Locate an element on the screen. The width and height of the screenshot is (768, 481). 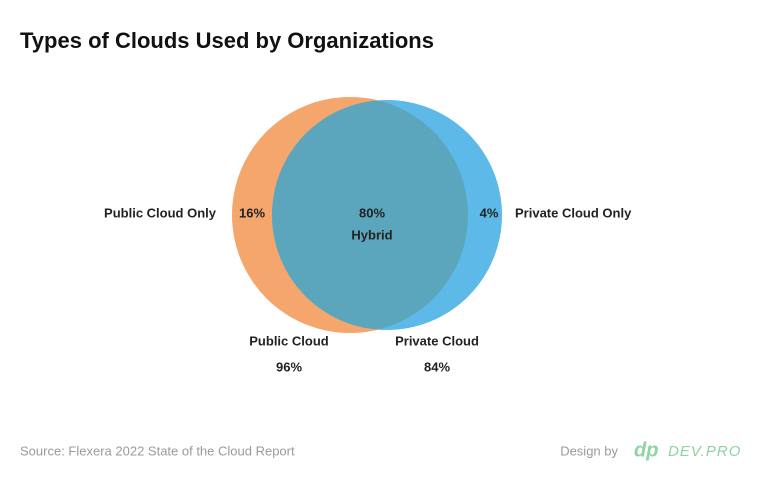
brand: DEV.PRO is located at coordinates (704, 451).